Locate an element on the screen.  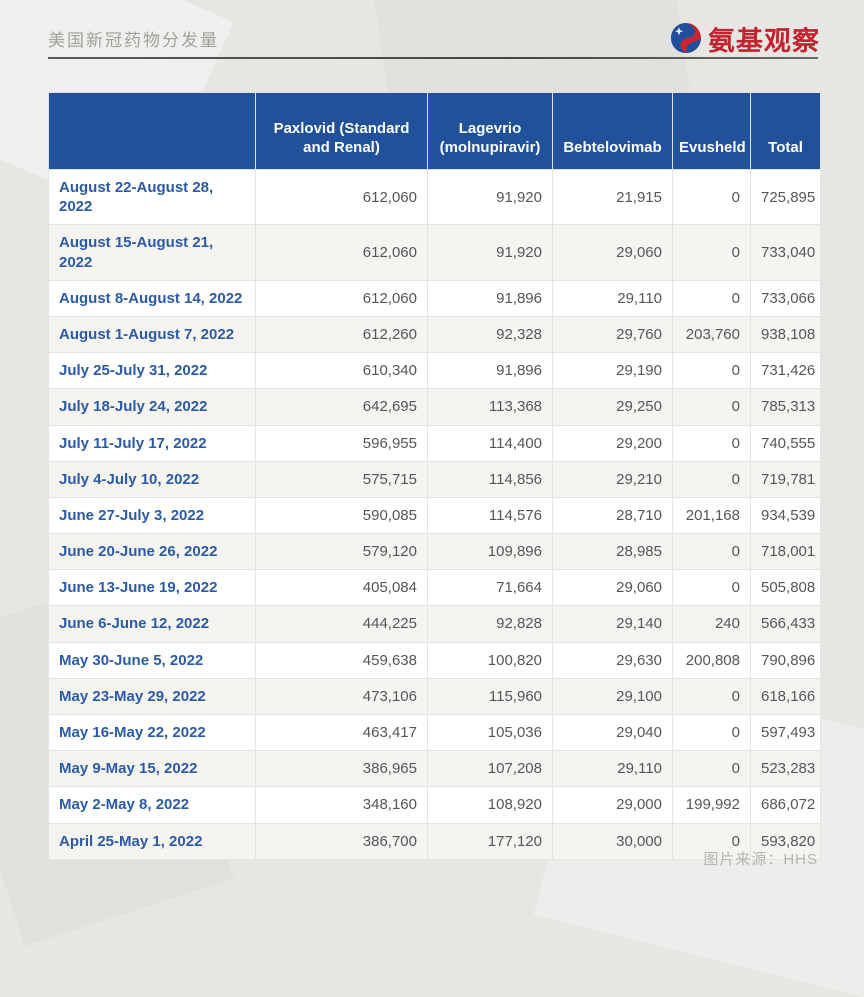
row-value: 91,920 is located at coordinates (490, 252).